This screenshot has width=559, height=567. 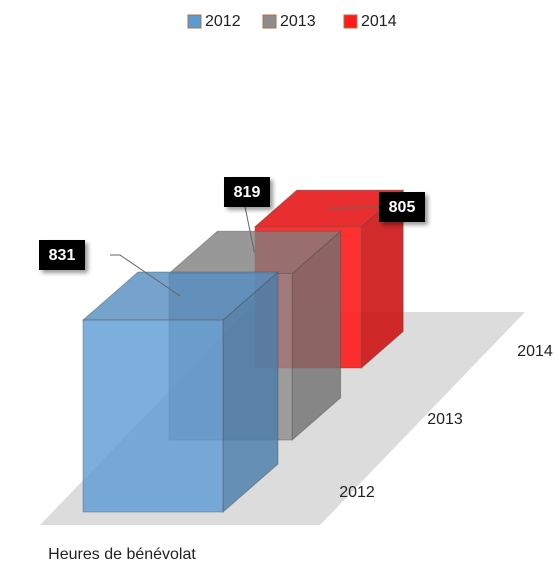 What do you see at coordinates (153, 416) in the screenshot?
I see `bar-front` at bounding box center [153, 416].